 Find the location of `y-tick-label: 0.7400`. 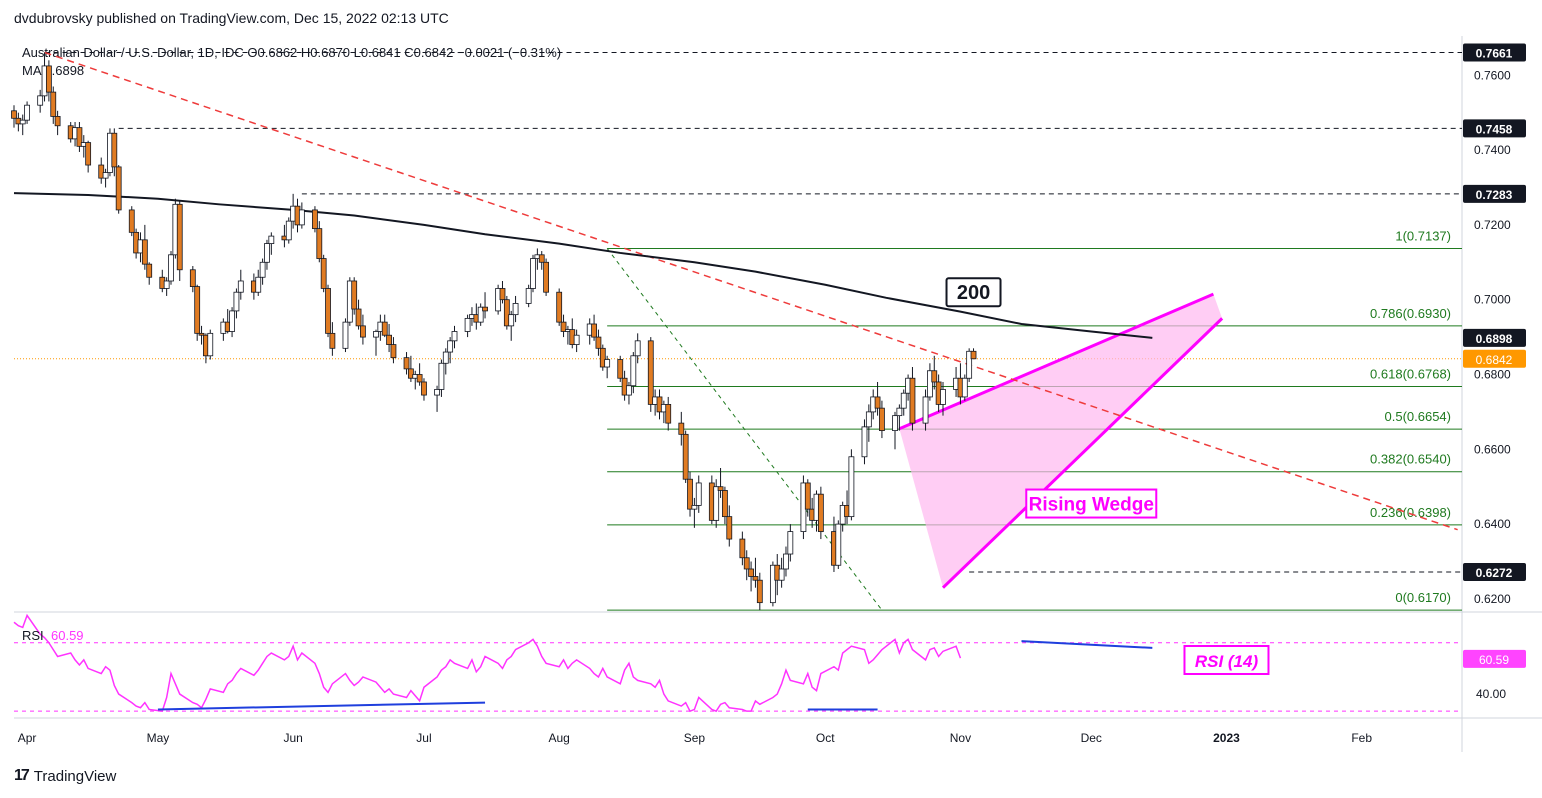

y-tick-label: 0.7400 is located at coordinates (1492, 150).